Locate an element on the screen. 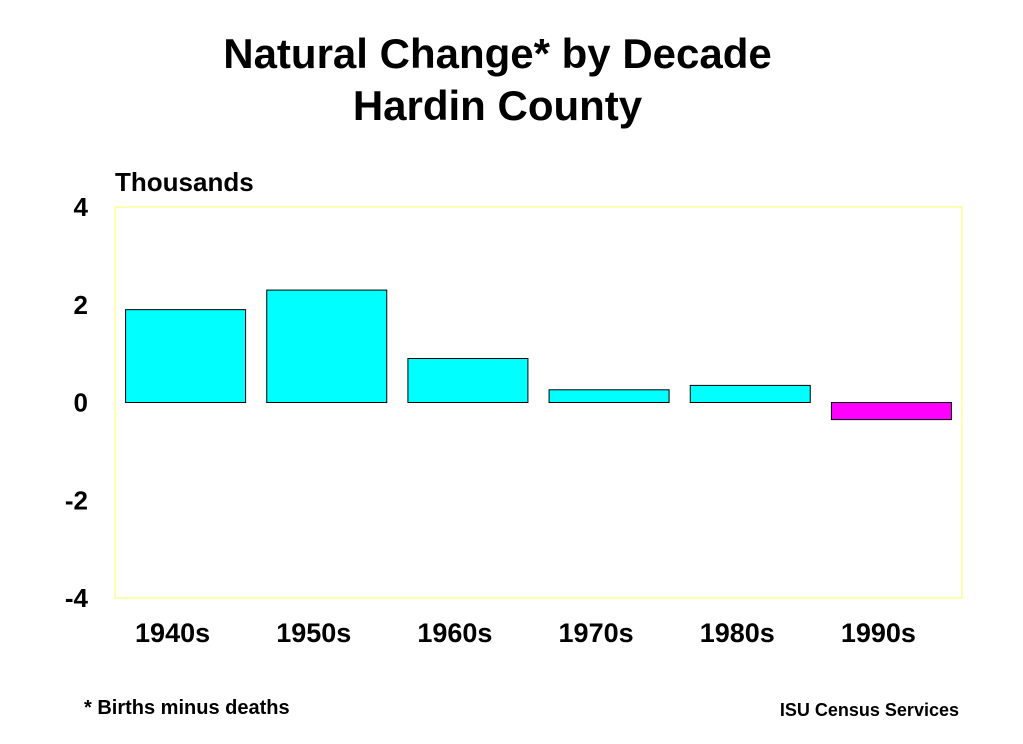 The image size is (1023, 744). y-tick-label: 0 is located at coordinates (81, 403).